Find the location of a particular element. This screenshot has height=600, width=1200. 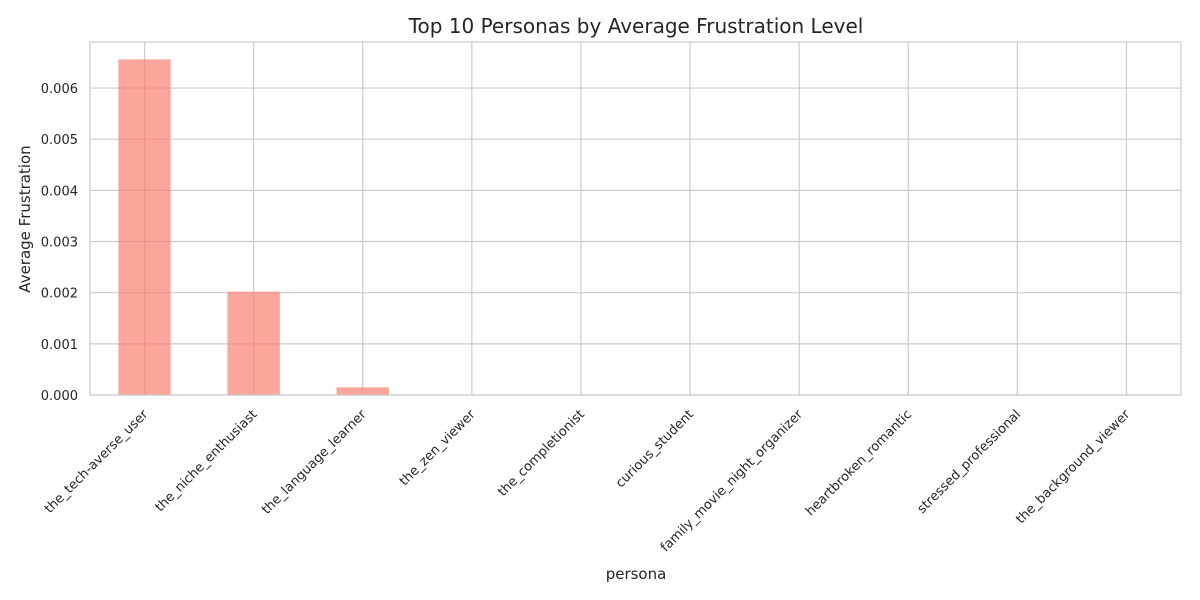

y-tick-label: 0.003 is located at coordinates (59, 243).